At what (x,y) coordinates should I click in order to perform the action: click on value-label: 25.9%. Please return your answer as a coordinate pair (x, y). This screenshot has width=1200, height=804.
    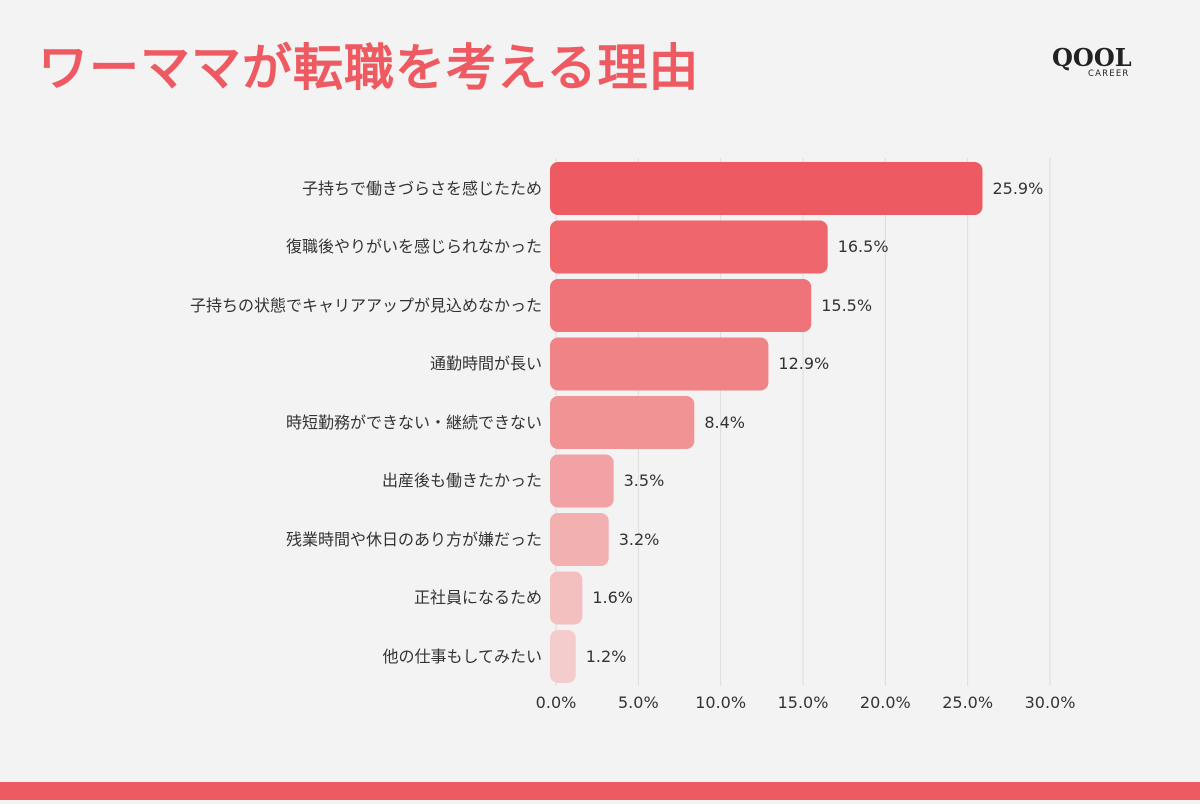
    Looking at the image, I should click on (1018, 188).